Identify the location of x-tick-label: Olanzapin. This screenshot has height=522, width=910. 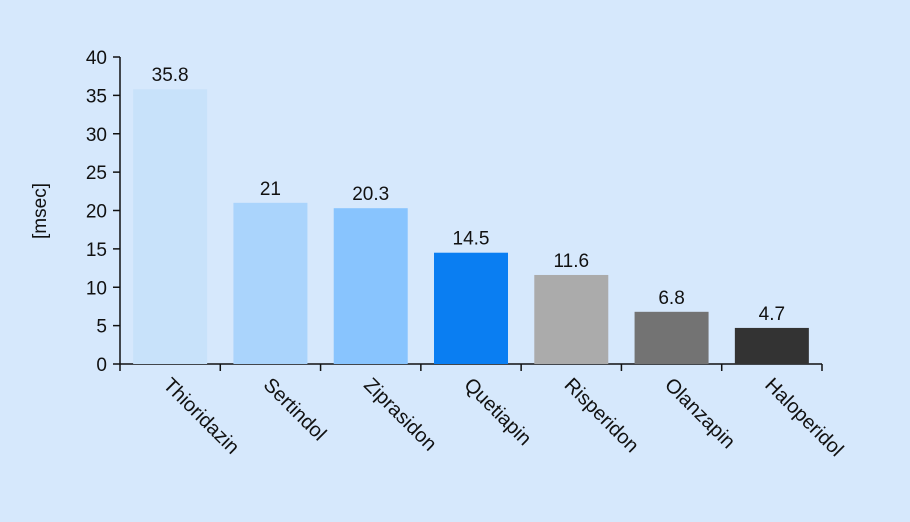
(699, 413).